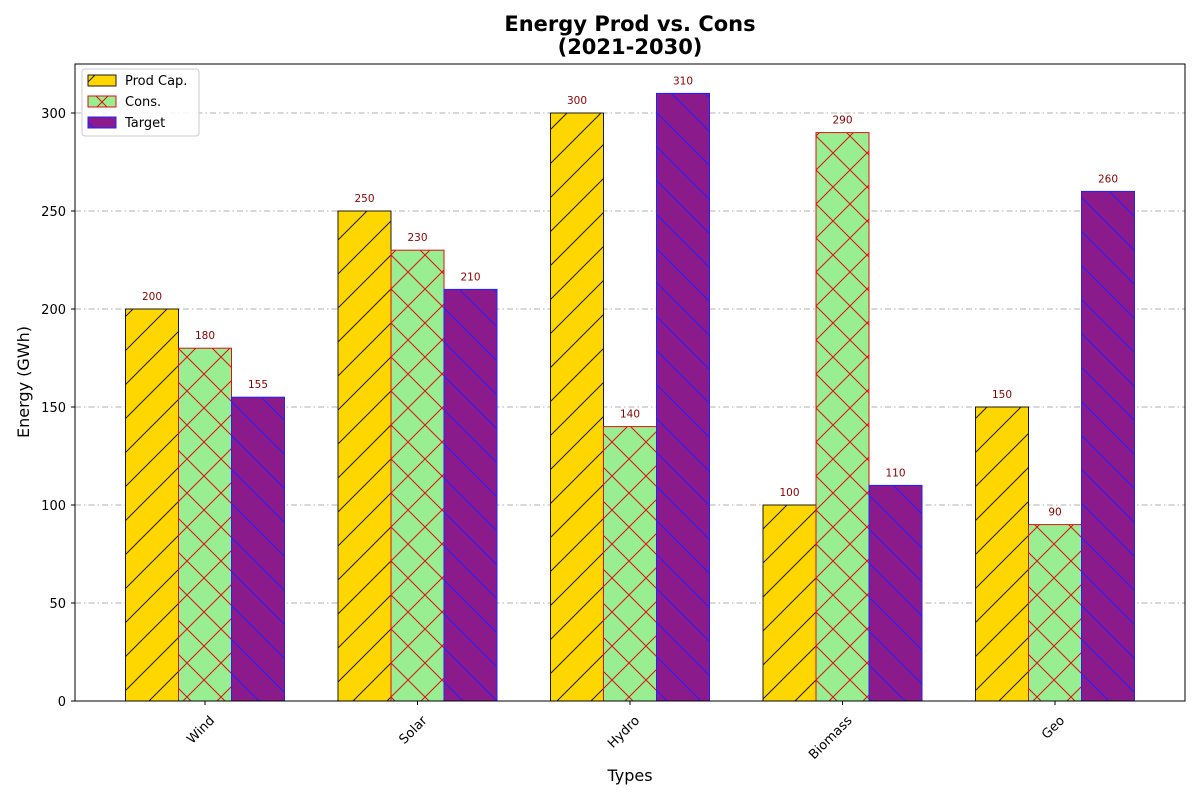 This screenshot has height=800, width=1200. What do you see at coordinates (201, 730) in the screenshot?
I see `x-tick-label: Wind` at bounding box center [201, 730].